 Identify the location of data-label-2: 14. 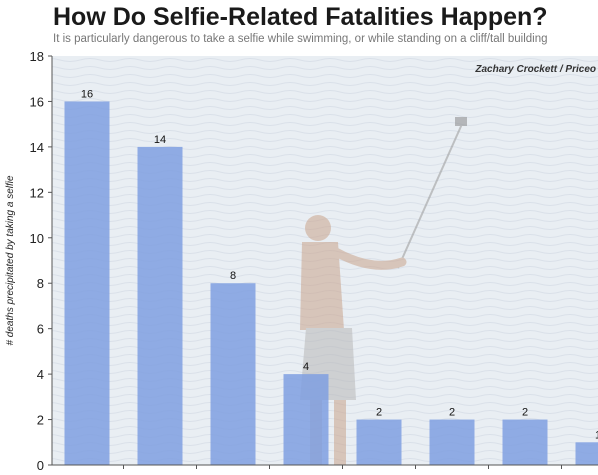
(160, 140).